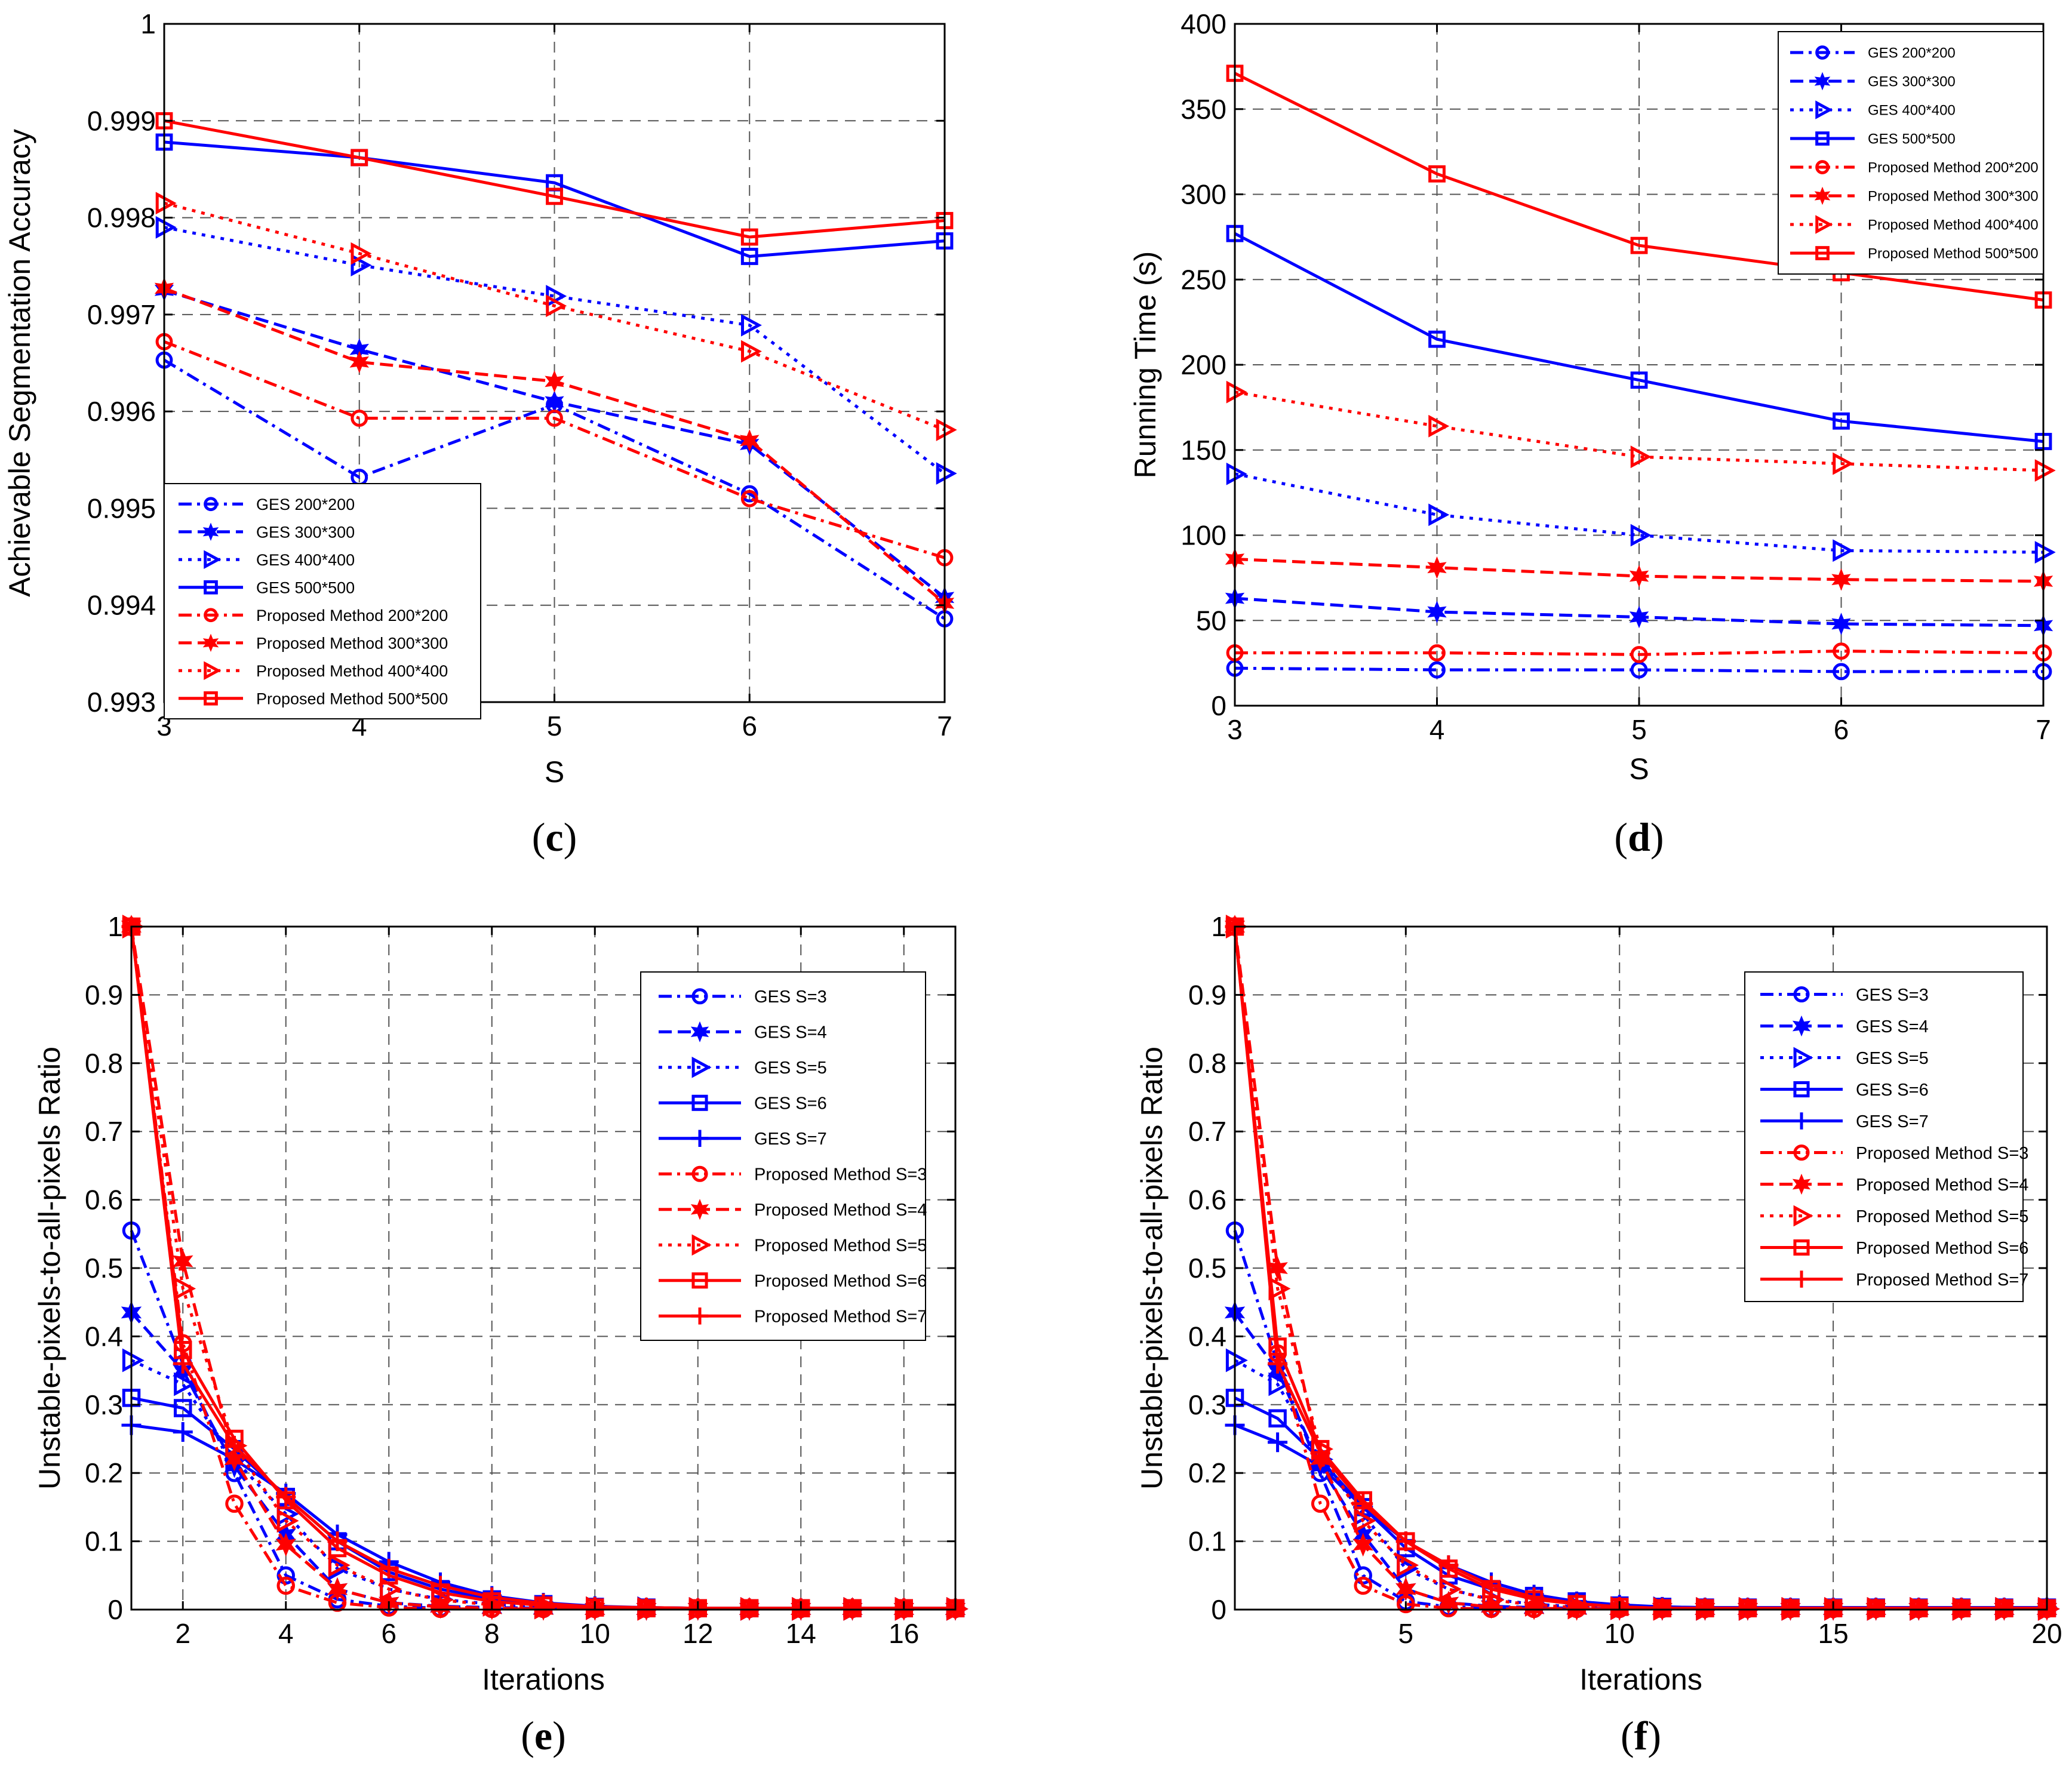  I want to click on y-tick-label: 0.1, so click(1207, 1542).